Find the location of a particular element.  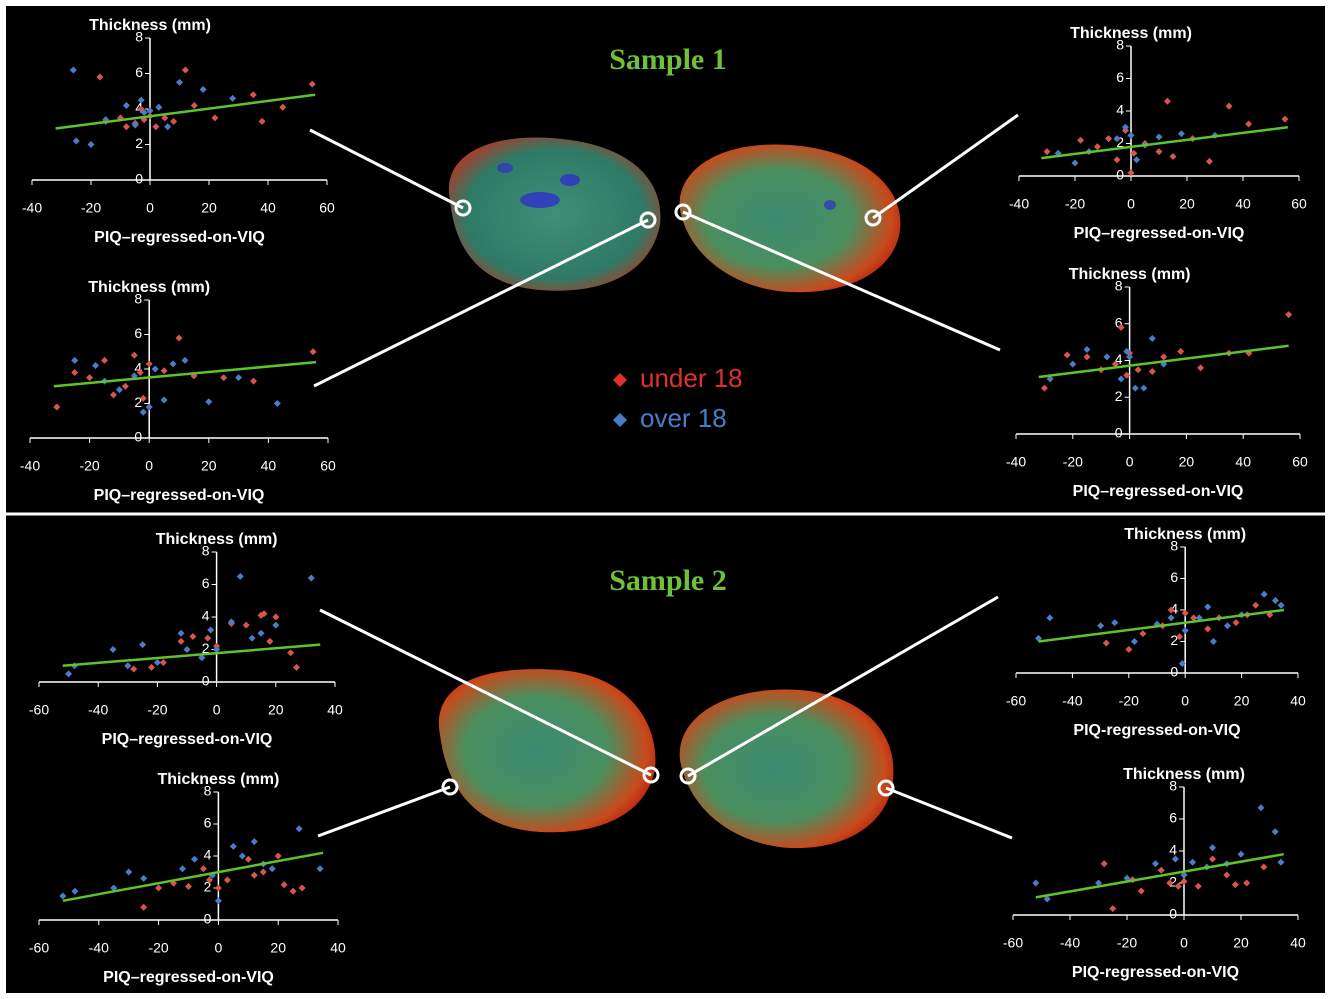

x-axis-label: PIQ–regressed-on-VIQ is located at coordinates (188, 977).